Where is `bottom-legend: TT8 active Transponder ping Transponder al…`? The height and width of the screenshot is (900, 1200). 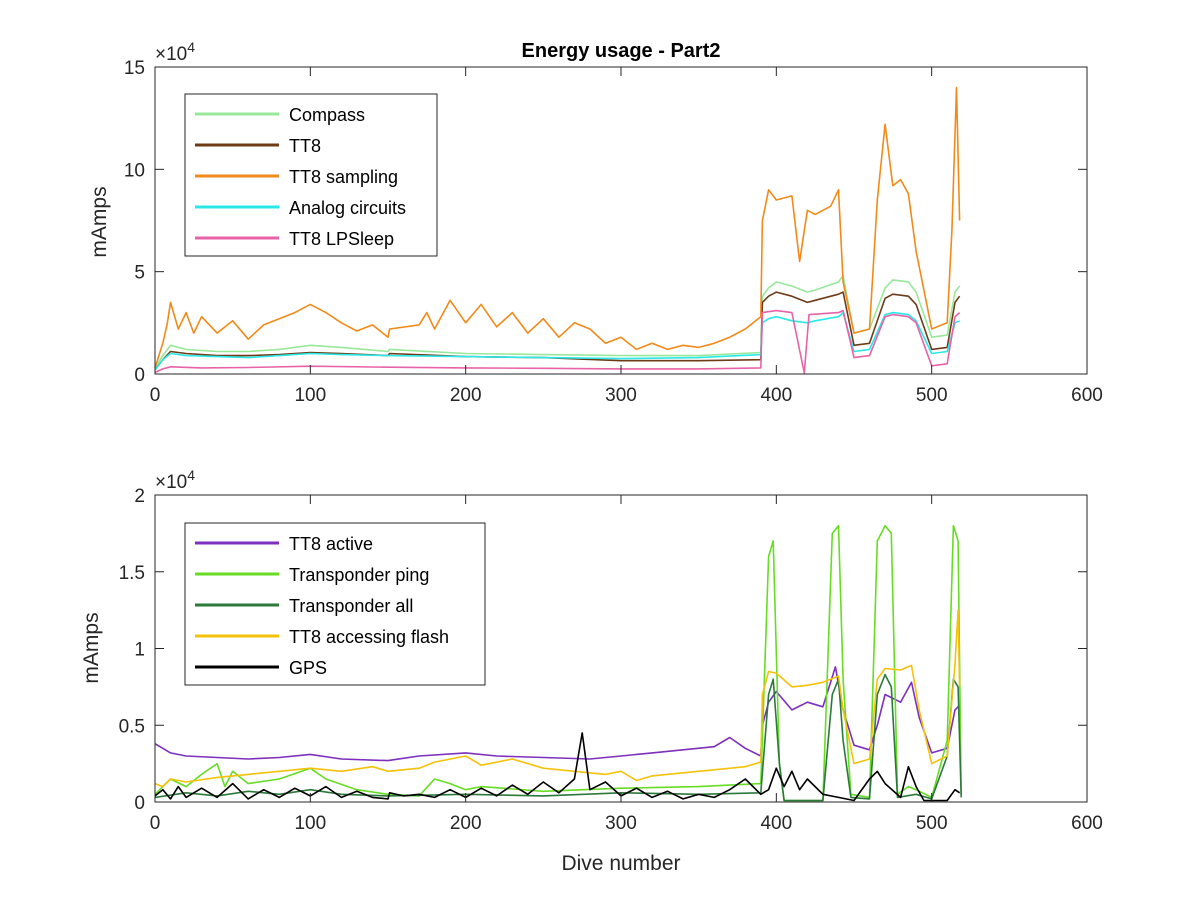
bottom-legend: TT8 active Transponder ping Transponder al… is located at coordinates (335, 604).